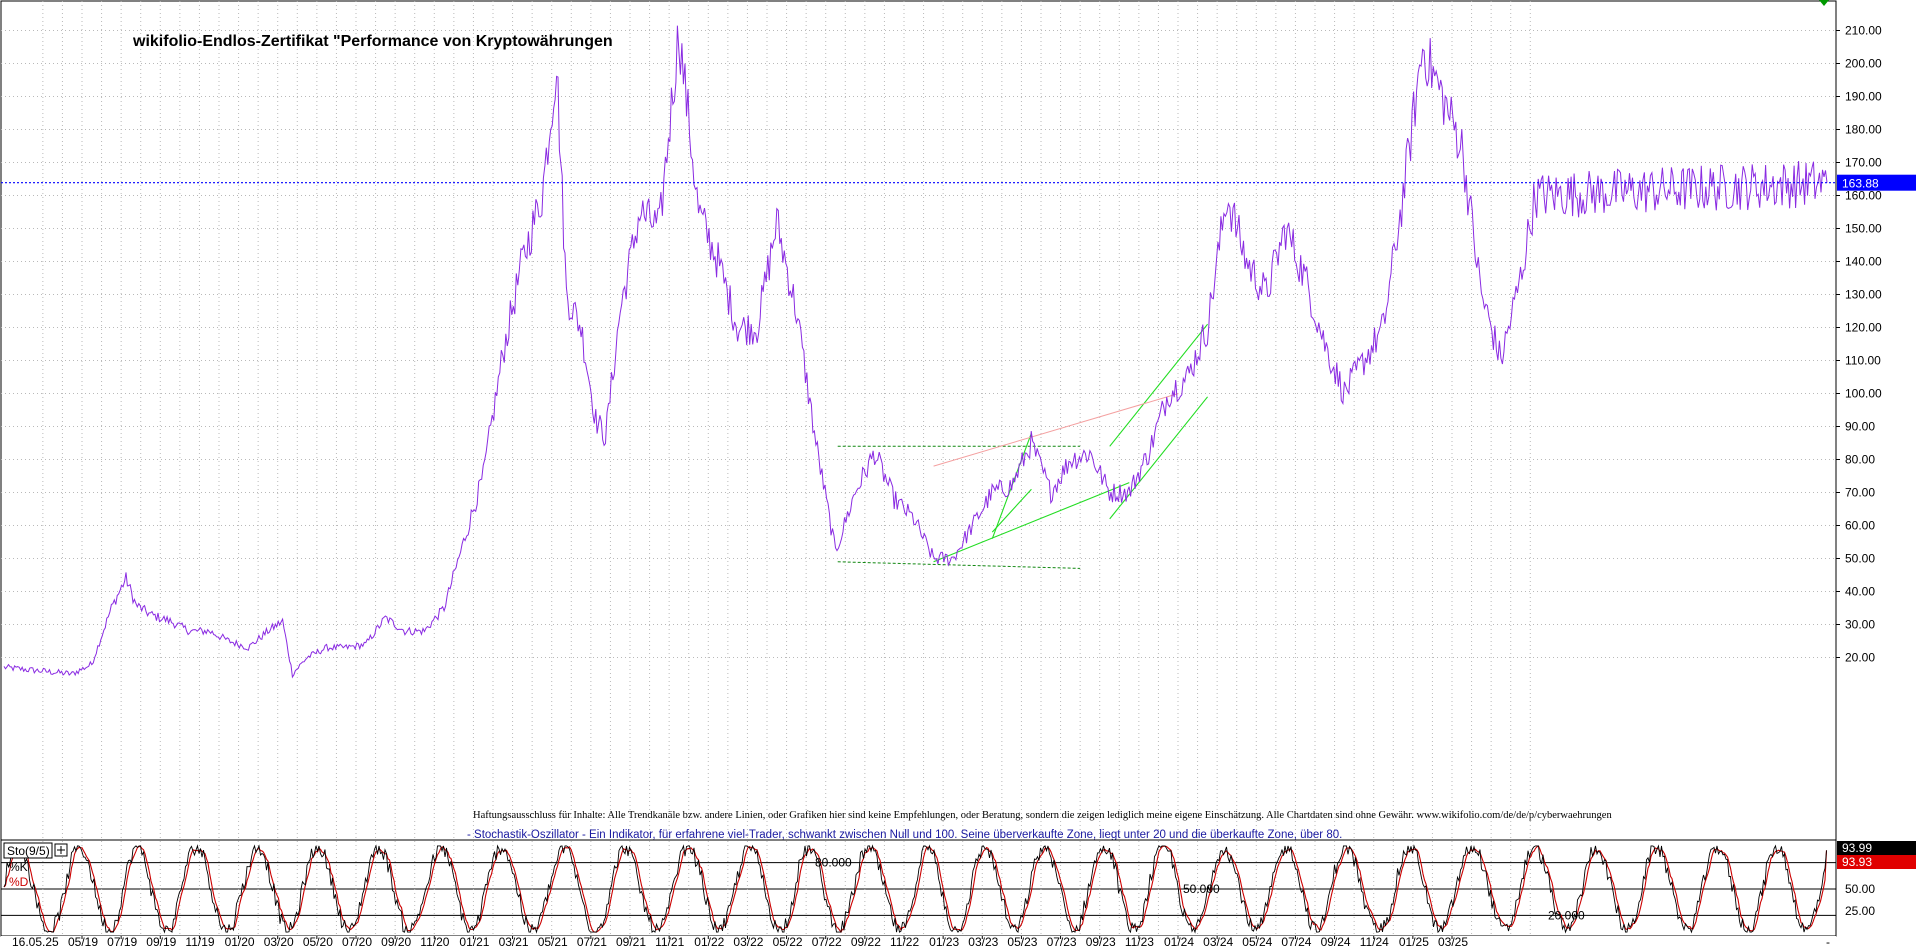 The width and height of the screenshot is (1916, 948). What do you see at coordinates (18, 867) in the screenshot?
I see `legend-k-label: %K` at bounding box center [18, 867].